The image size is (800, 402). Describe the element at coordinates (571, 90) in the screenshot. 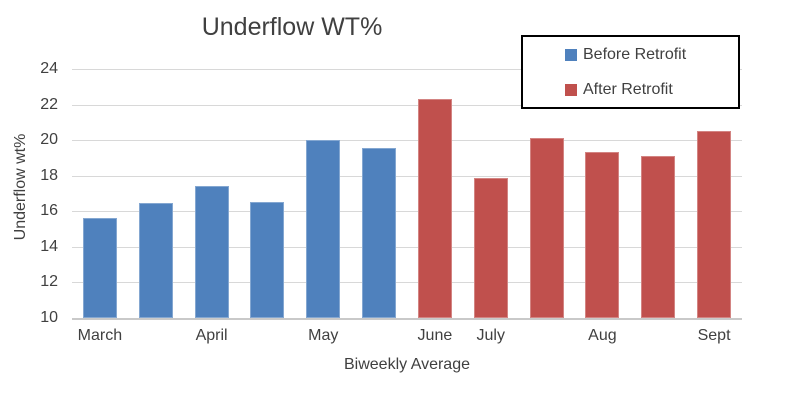

I see `legend-swatch-after-retrofit` at that location.